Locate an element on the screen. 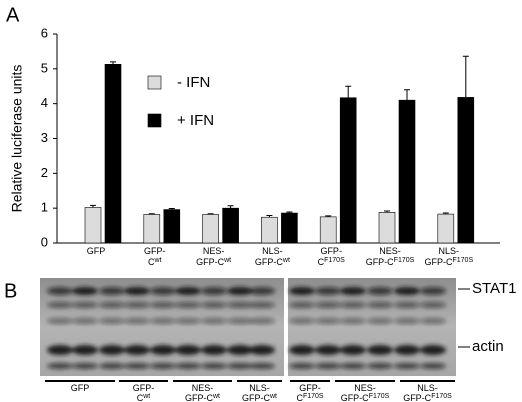 The image size is (522, 402). category-label: GFP-CF170S is located at coordinates (309, 392).